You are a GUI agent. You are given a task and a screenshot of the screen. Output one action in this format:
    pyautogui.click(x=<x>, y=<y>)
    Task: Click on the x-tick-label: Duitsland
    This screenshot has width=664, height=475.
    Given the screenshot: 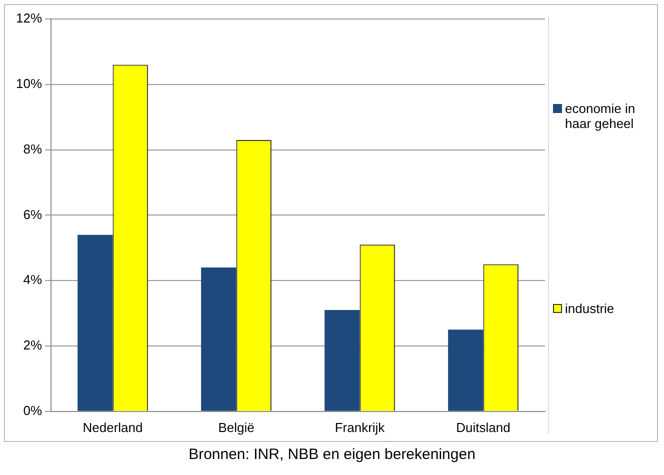 What is the action you would take?
    pyautogui.click(x=483, y=427)
    